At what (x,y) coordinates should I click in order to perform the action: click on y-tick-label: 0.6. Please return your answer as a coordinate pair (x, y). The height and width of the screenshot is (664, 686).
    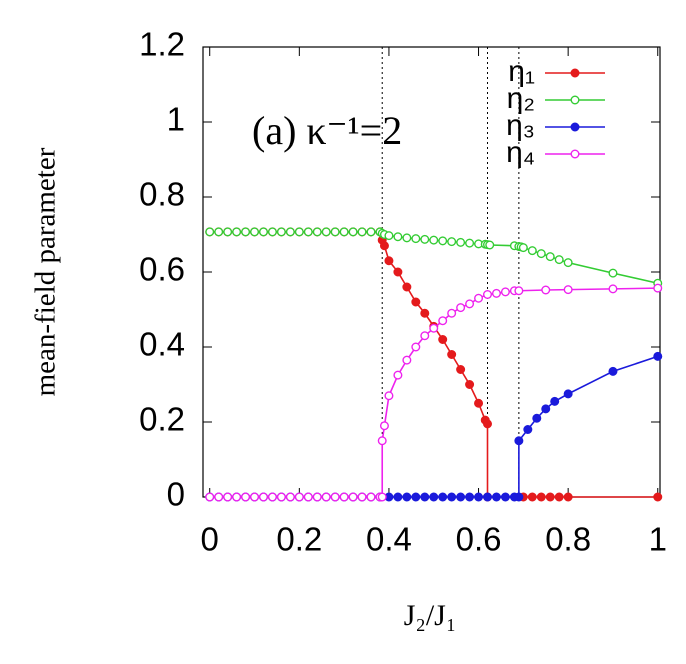
    Looking at the image, I should click on (162, 269).